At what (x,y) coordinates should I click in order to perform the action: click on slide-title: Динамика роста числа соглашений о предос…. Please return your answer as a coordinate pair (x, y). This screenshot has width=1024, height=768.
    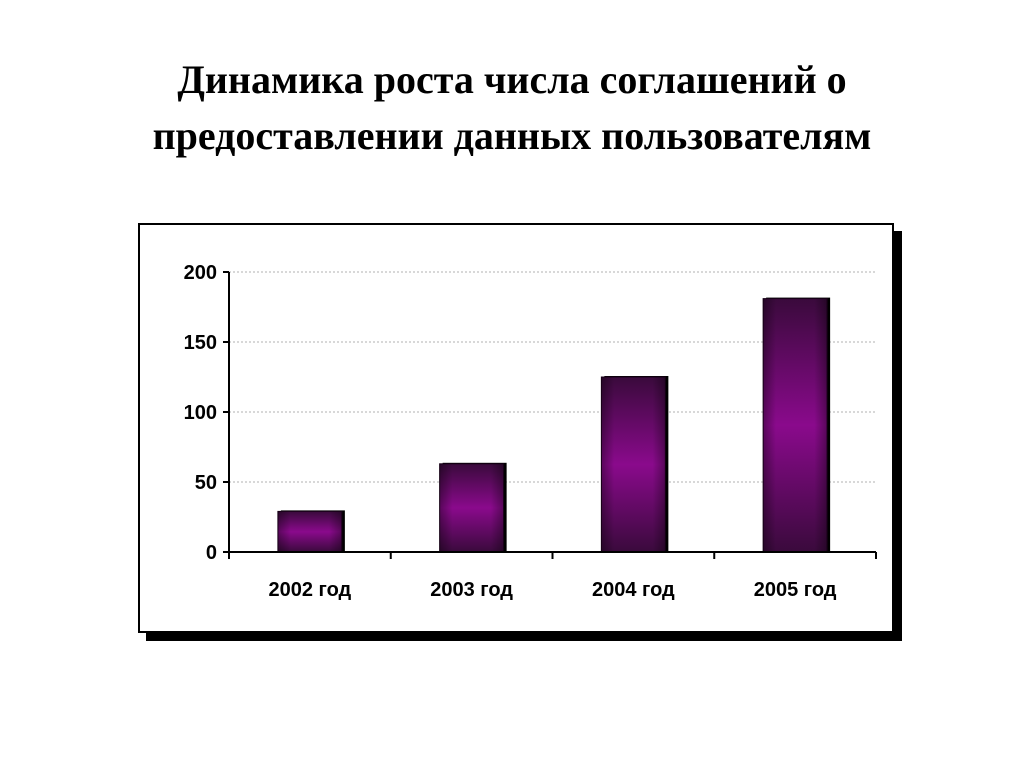
    Looking at the image, I should click on (512, 108).